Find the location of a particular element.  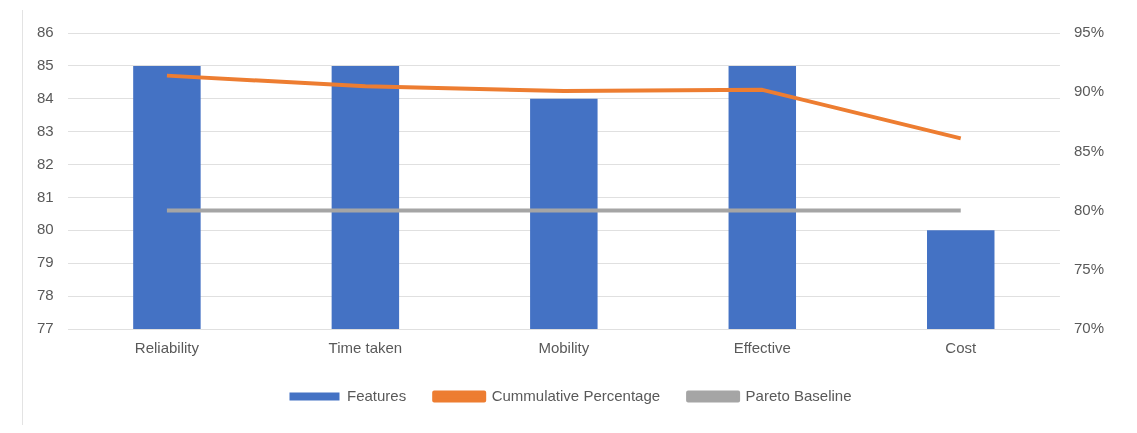

x-tick-label: Effective is located at coordinates (762, 348).